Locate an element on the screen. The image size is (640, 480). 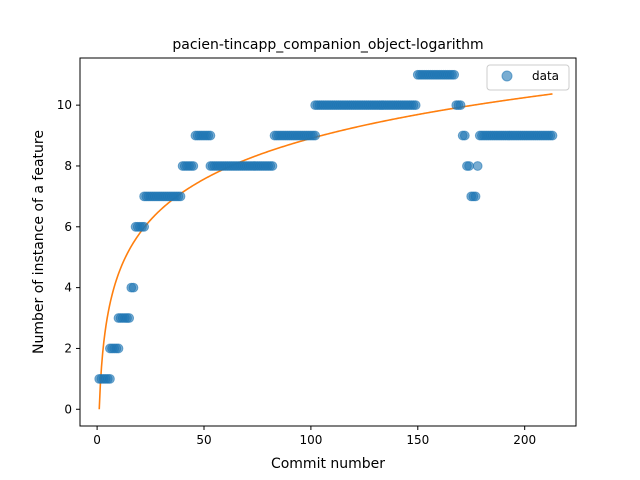
y-tick-label: 8 is located at coordinates (68, 166).